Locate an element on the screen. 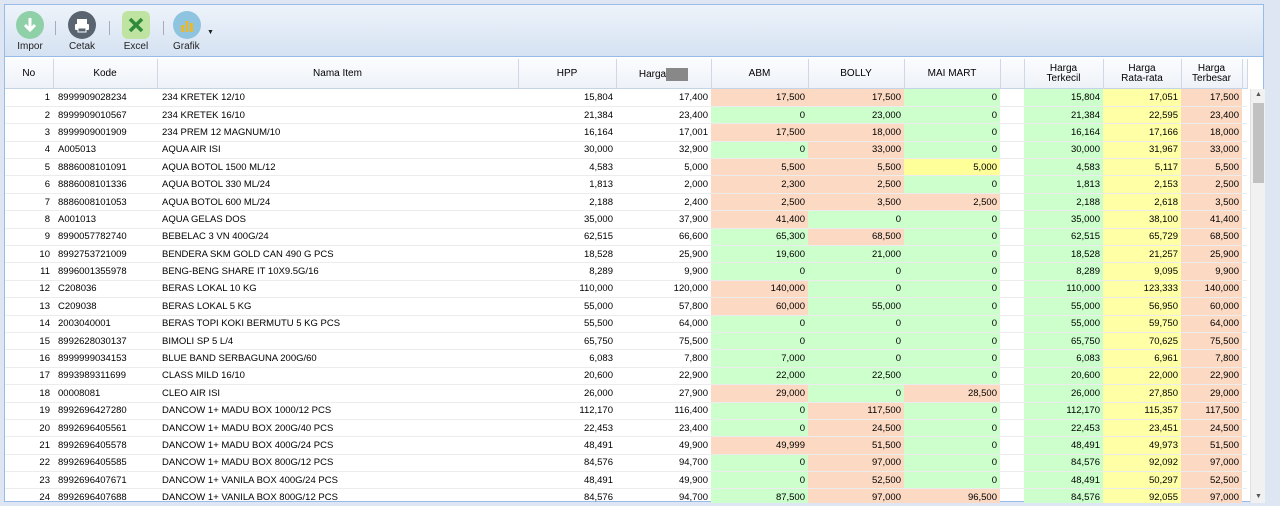 The height and width of the screenshot is (506, 1280). printer-icon is located at coordinates (82, 25).